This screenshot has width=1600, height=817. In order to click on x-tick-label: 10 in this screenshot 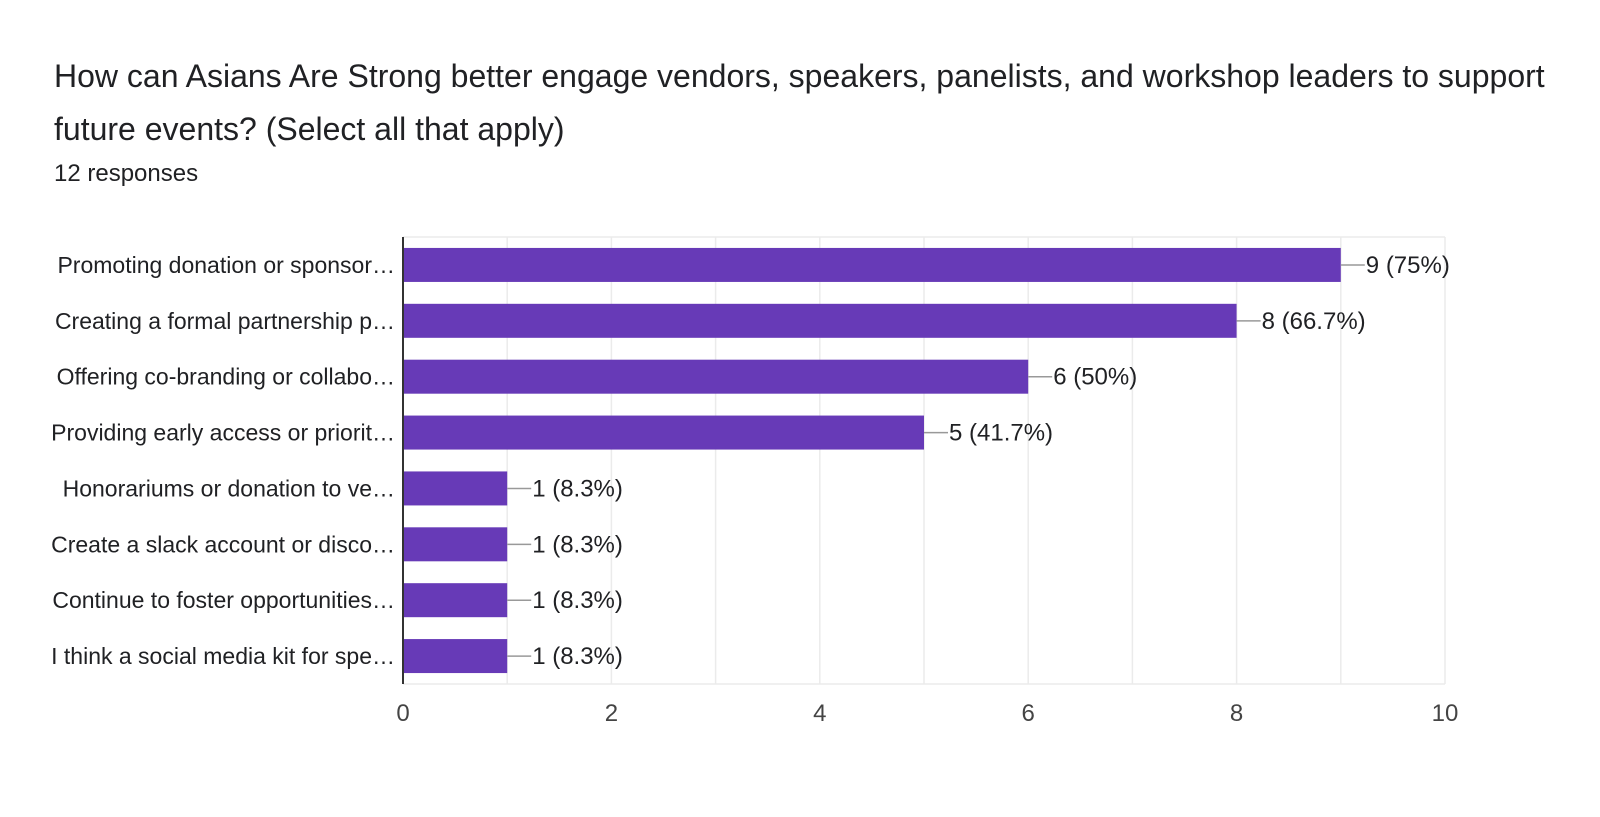, I will do `click(1445, 713)`.